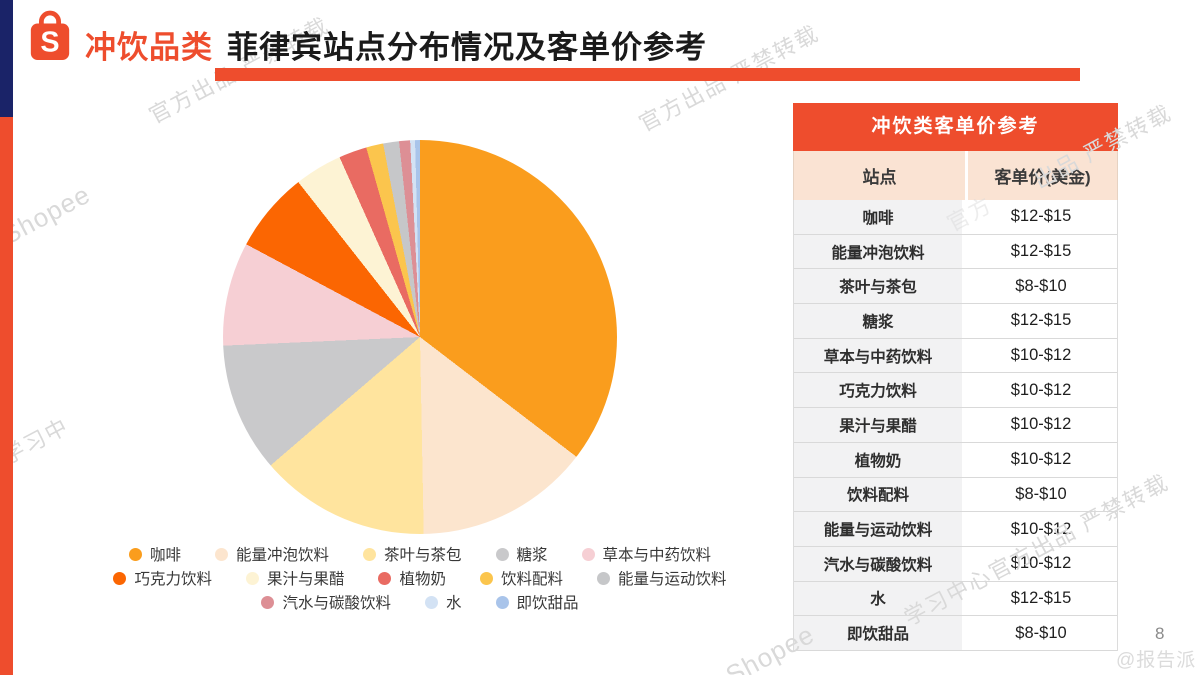 The image size is (1200, 675). Describe the element at coordinates (672, 579) in the screenshot. I see `legend-label: 能量与运动饮料` at that location.